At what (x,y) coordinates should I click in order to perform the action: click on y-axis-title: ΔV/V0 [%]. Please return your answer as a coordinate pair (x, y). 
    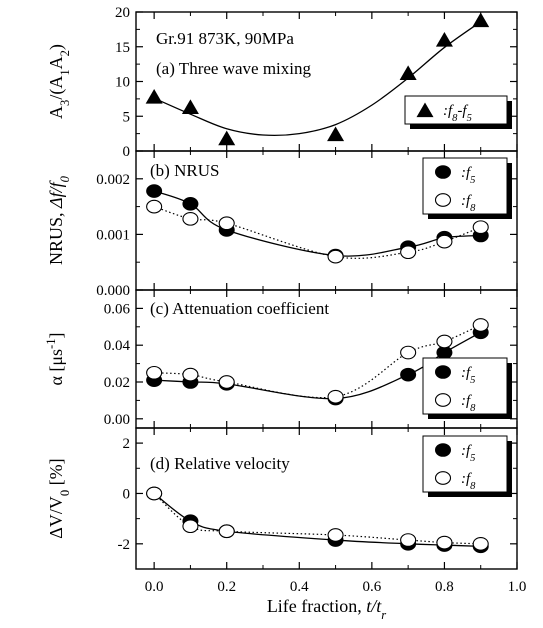
    Looking at the image, I should click on (59, 498).